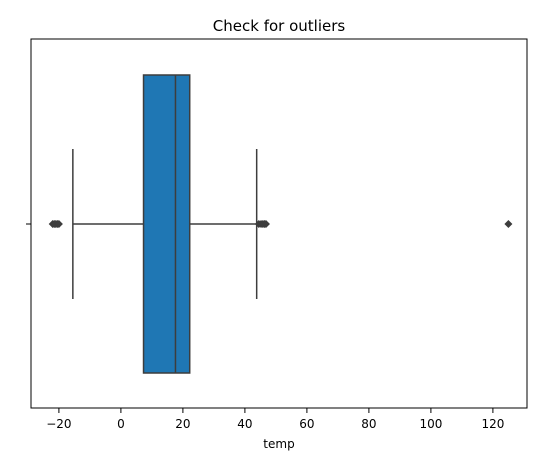  Describe the element at coordinates (58, 424) in the screenshot. I see `x-tick-label: −20` at that location.